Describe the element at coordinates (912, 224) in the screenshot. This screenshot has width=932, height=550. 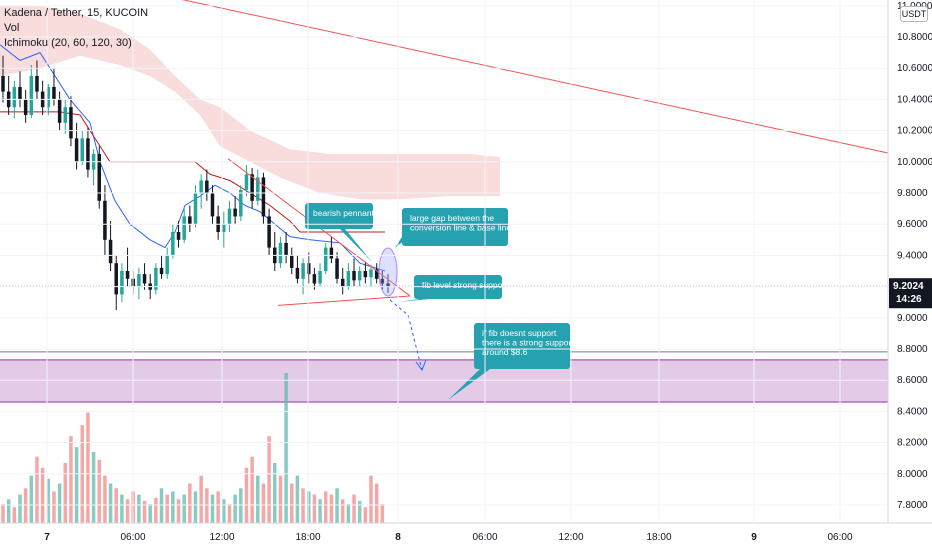
I see `y-tick-label: 9.6000` at that location.